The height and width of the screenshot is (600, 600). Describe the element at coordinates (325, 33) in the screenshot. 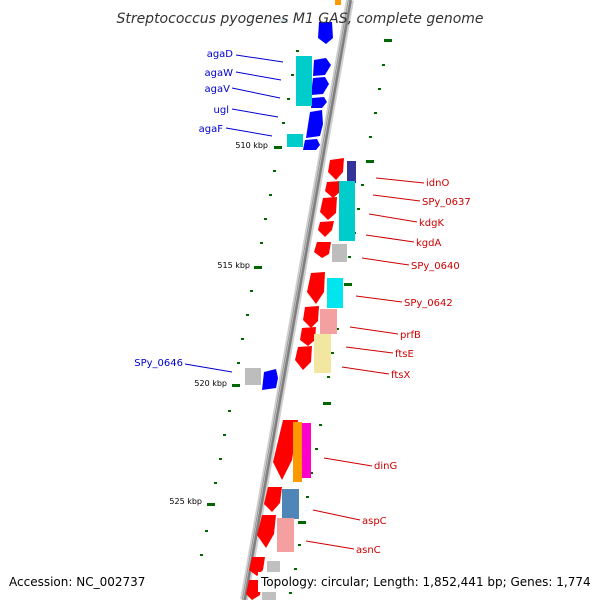

I see `gene-top-arrow` at that location.